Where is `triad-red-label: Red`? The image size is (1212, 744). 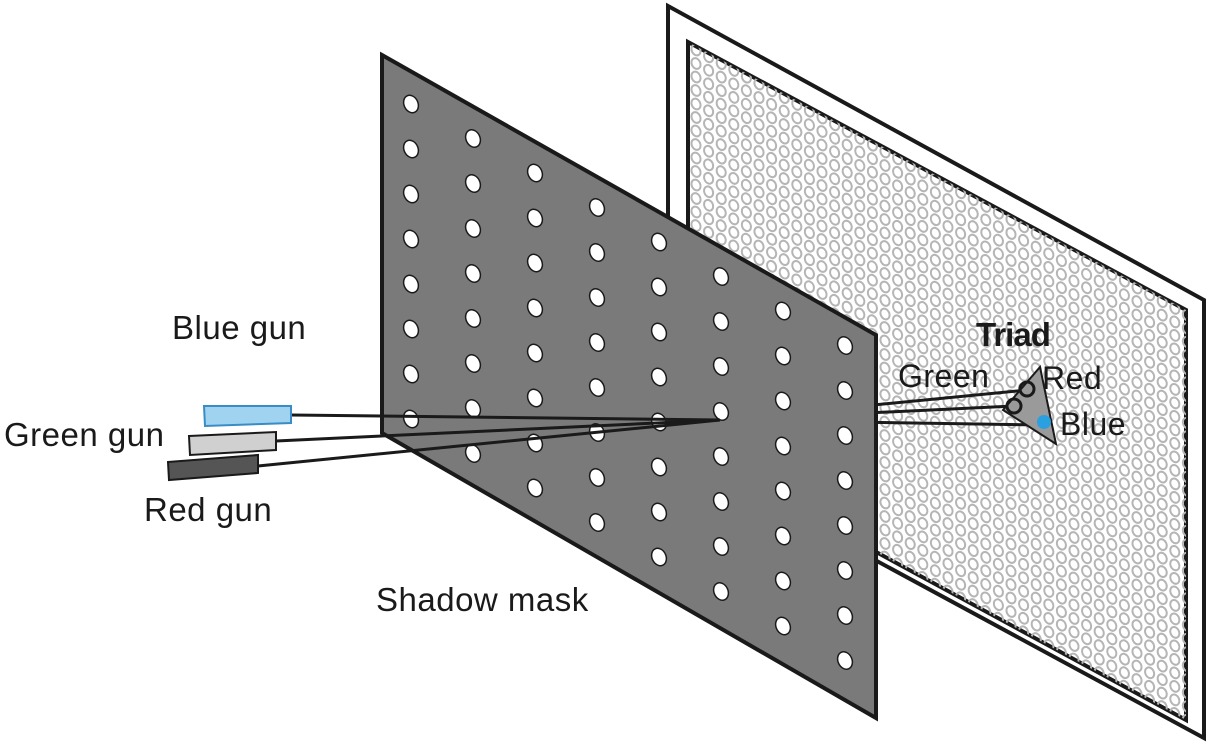 triad-red-label: Red is located at coordinates (1072, 378).